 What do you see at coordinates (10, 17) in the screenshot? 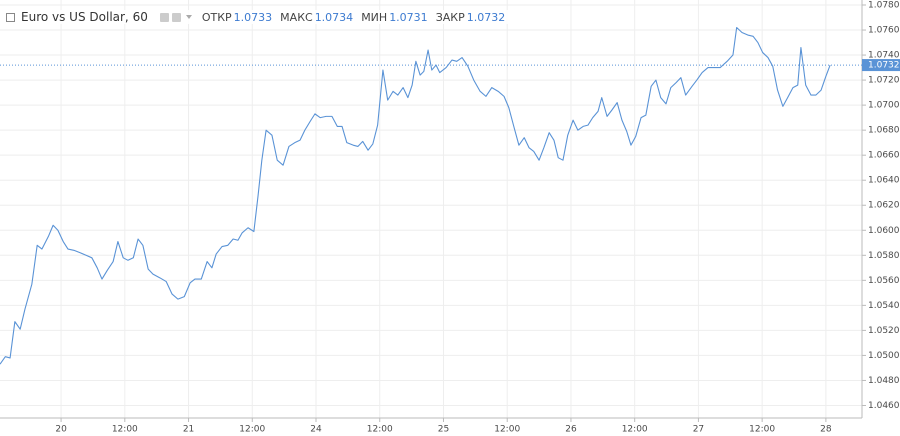
I see `collapse-icon` at bounding box center [10, 17].